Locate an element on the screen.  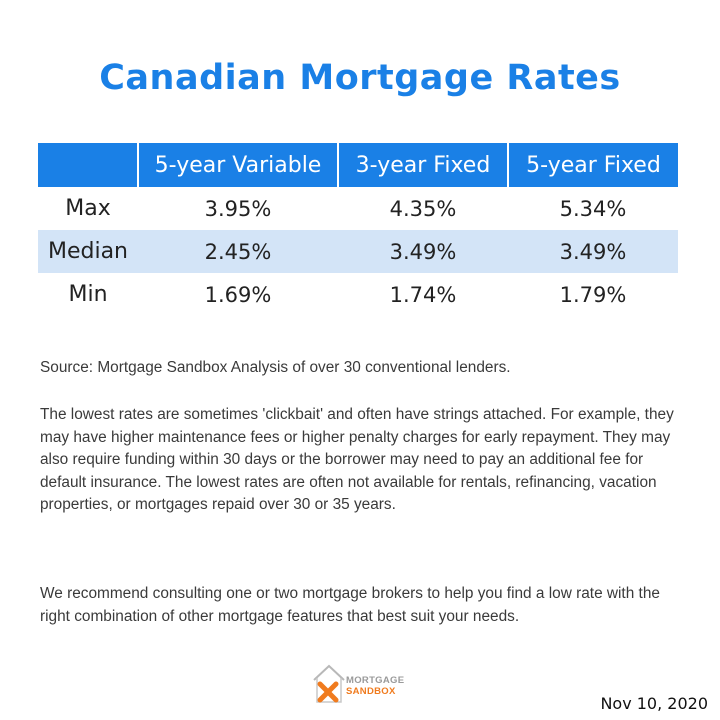
table-row-min: Min 1.69% 1.74% 1.79% is located at coordinates (358, 294).